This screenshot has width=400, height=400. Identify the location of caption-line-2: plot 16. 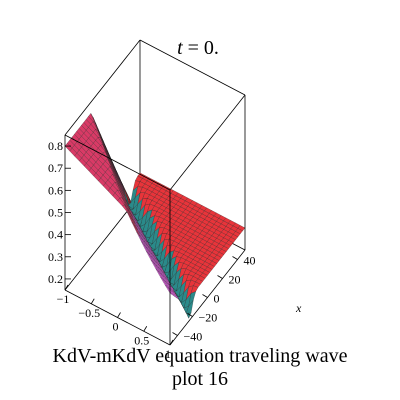
(200, 379).